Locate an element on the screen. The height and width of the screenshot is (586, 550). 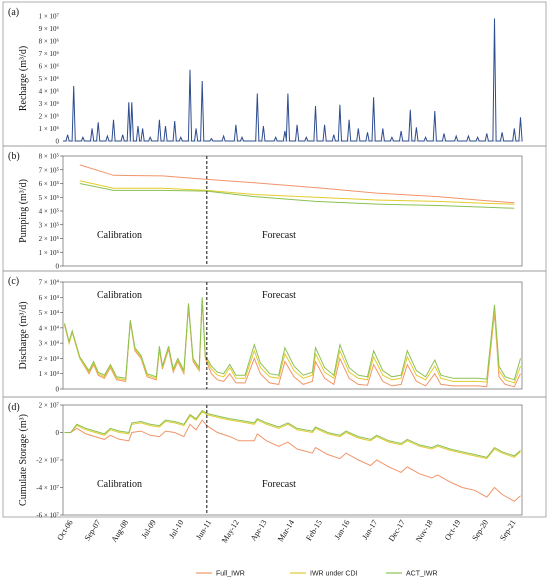
y-tick-label: 1 × 10⁴ is located at coordinates (49, 374).